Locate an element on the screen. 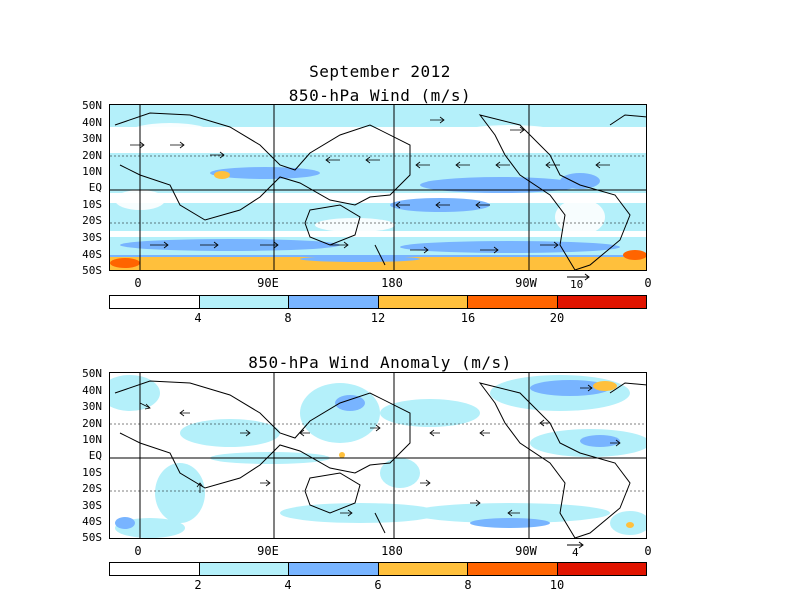 The height and width of the screenshot is (600, 800). panel1-colorbar is located at coordinates (378, 302).